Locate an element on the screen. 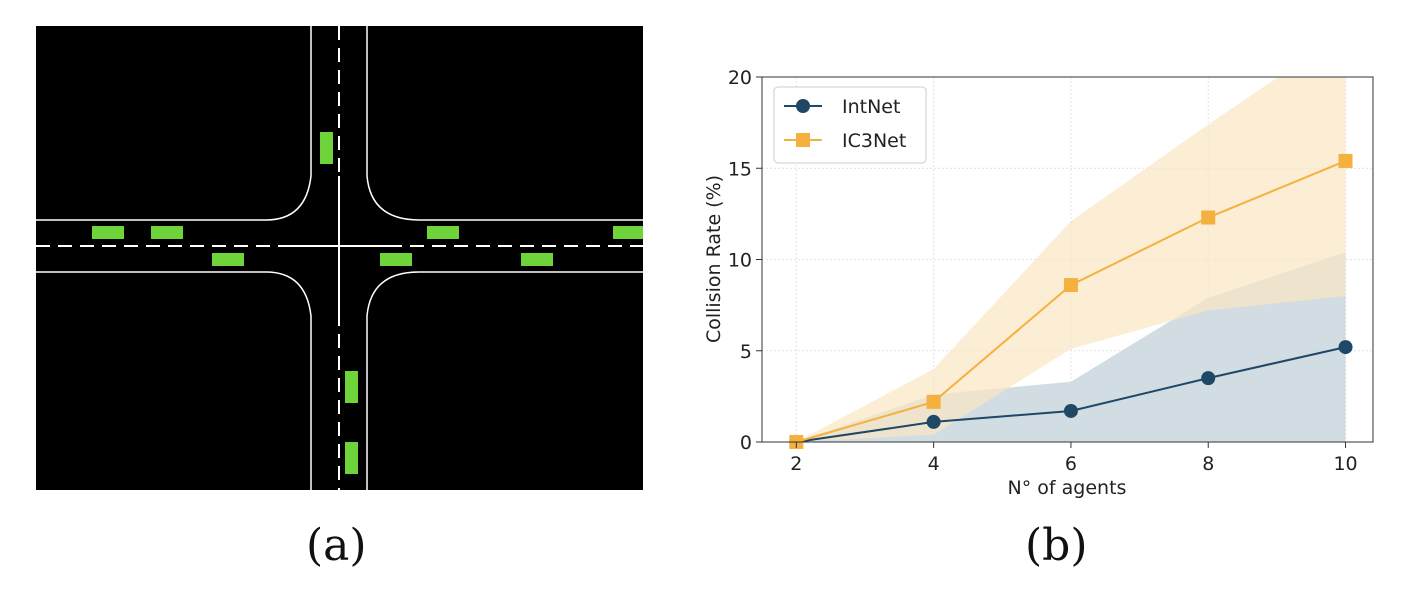 The height and width of the screenshot is (614, 1428). y-tick-label: 10 is located at coordinates (740, 261).